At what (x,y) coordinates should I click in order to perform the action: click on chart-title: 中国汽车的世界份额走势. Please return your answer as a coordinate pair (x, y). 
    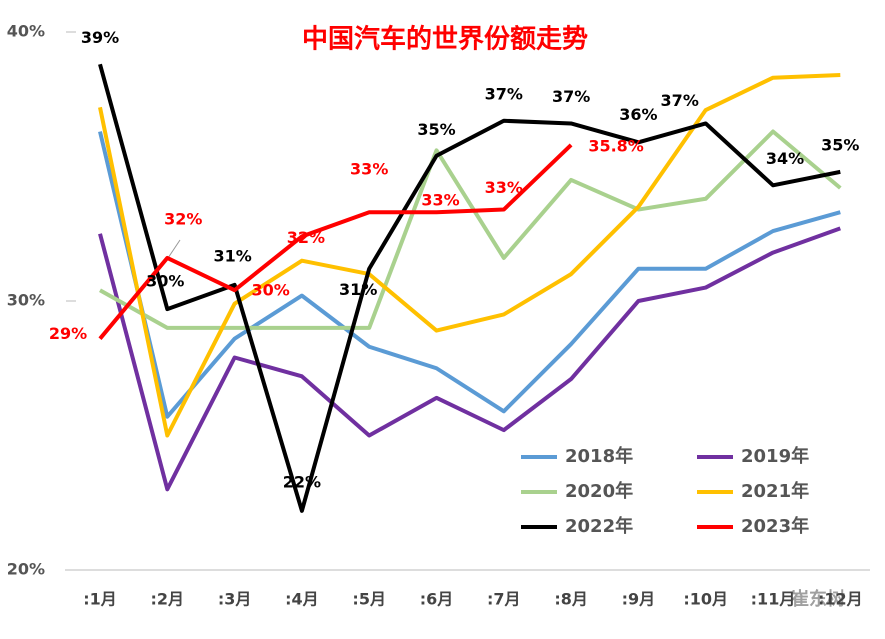
    Looking at the image, I should click on (445, 39).